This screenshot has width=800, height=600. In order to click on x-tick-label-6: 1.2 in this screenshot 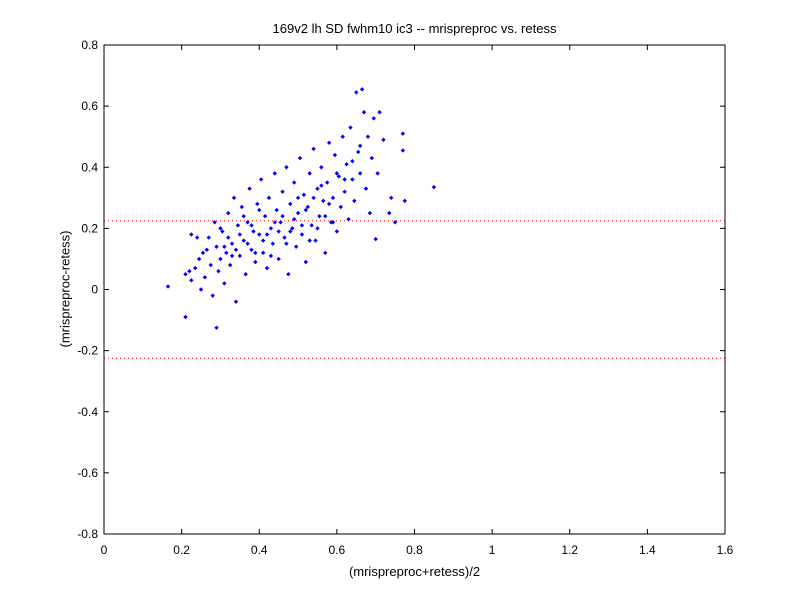, I will do `click(569, 550)`.